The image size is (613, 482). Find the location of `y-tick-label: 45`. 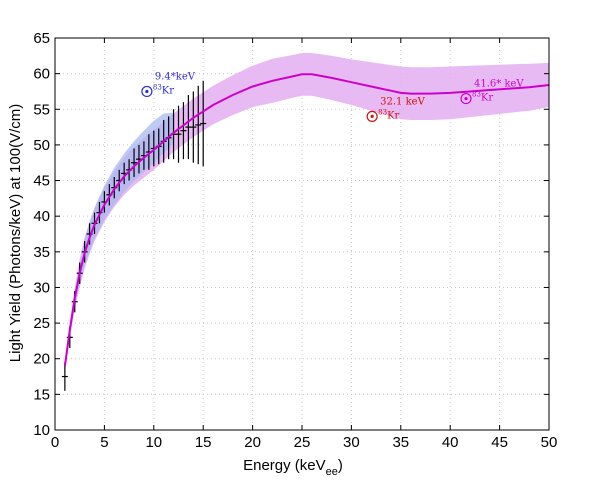

y-tick-label: 45 is located at coordinates (41, 181).